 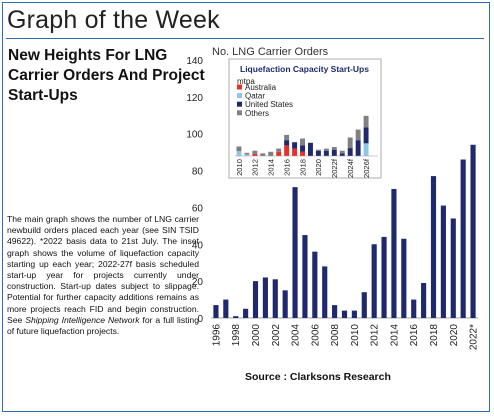 I want to click on inset-y-unit: mtpa, so click(x=246, y=81).